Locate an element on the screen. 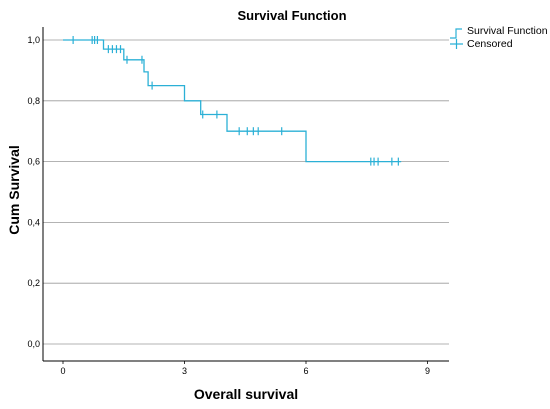  legend: Survival Function Censored is located at coordinates (499, 37).